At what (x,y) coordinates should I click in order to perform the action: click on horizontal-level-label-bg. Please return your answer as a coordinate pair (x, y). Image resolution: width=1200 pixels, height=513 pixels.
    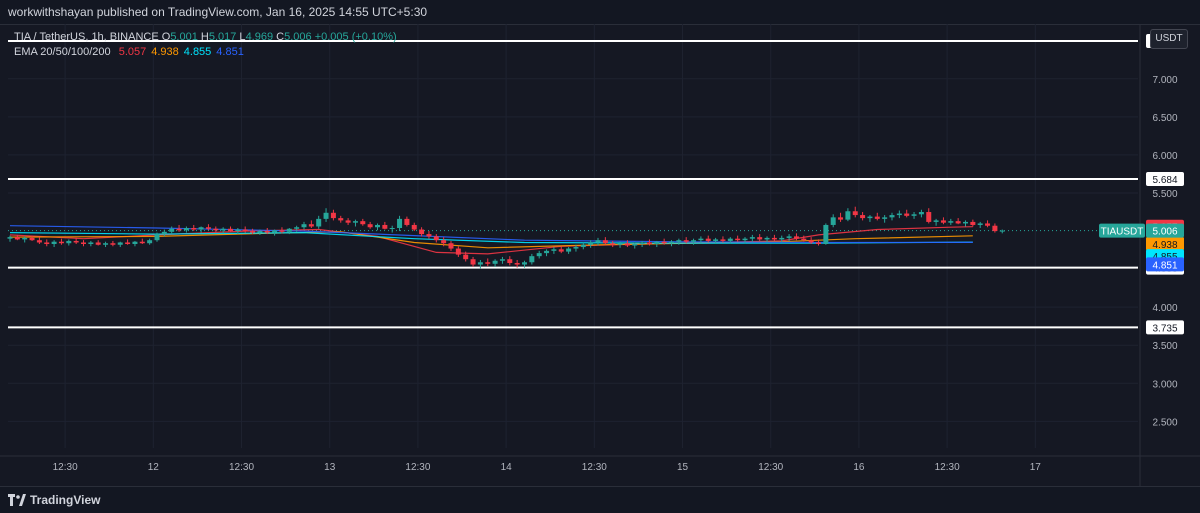
    Looking at the image, I should click on (1165, 327).